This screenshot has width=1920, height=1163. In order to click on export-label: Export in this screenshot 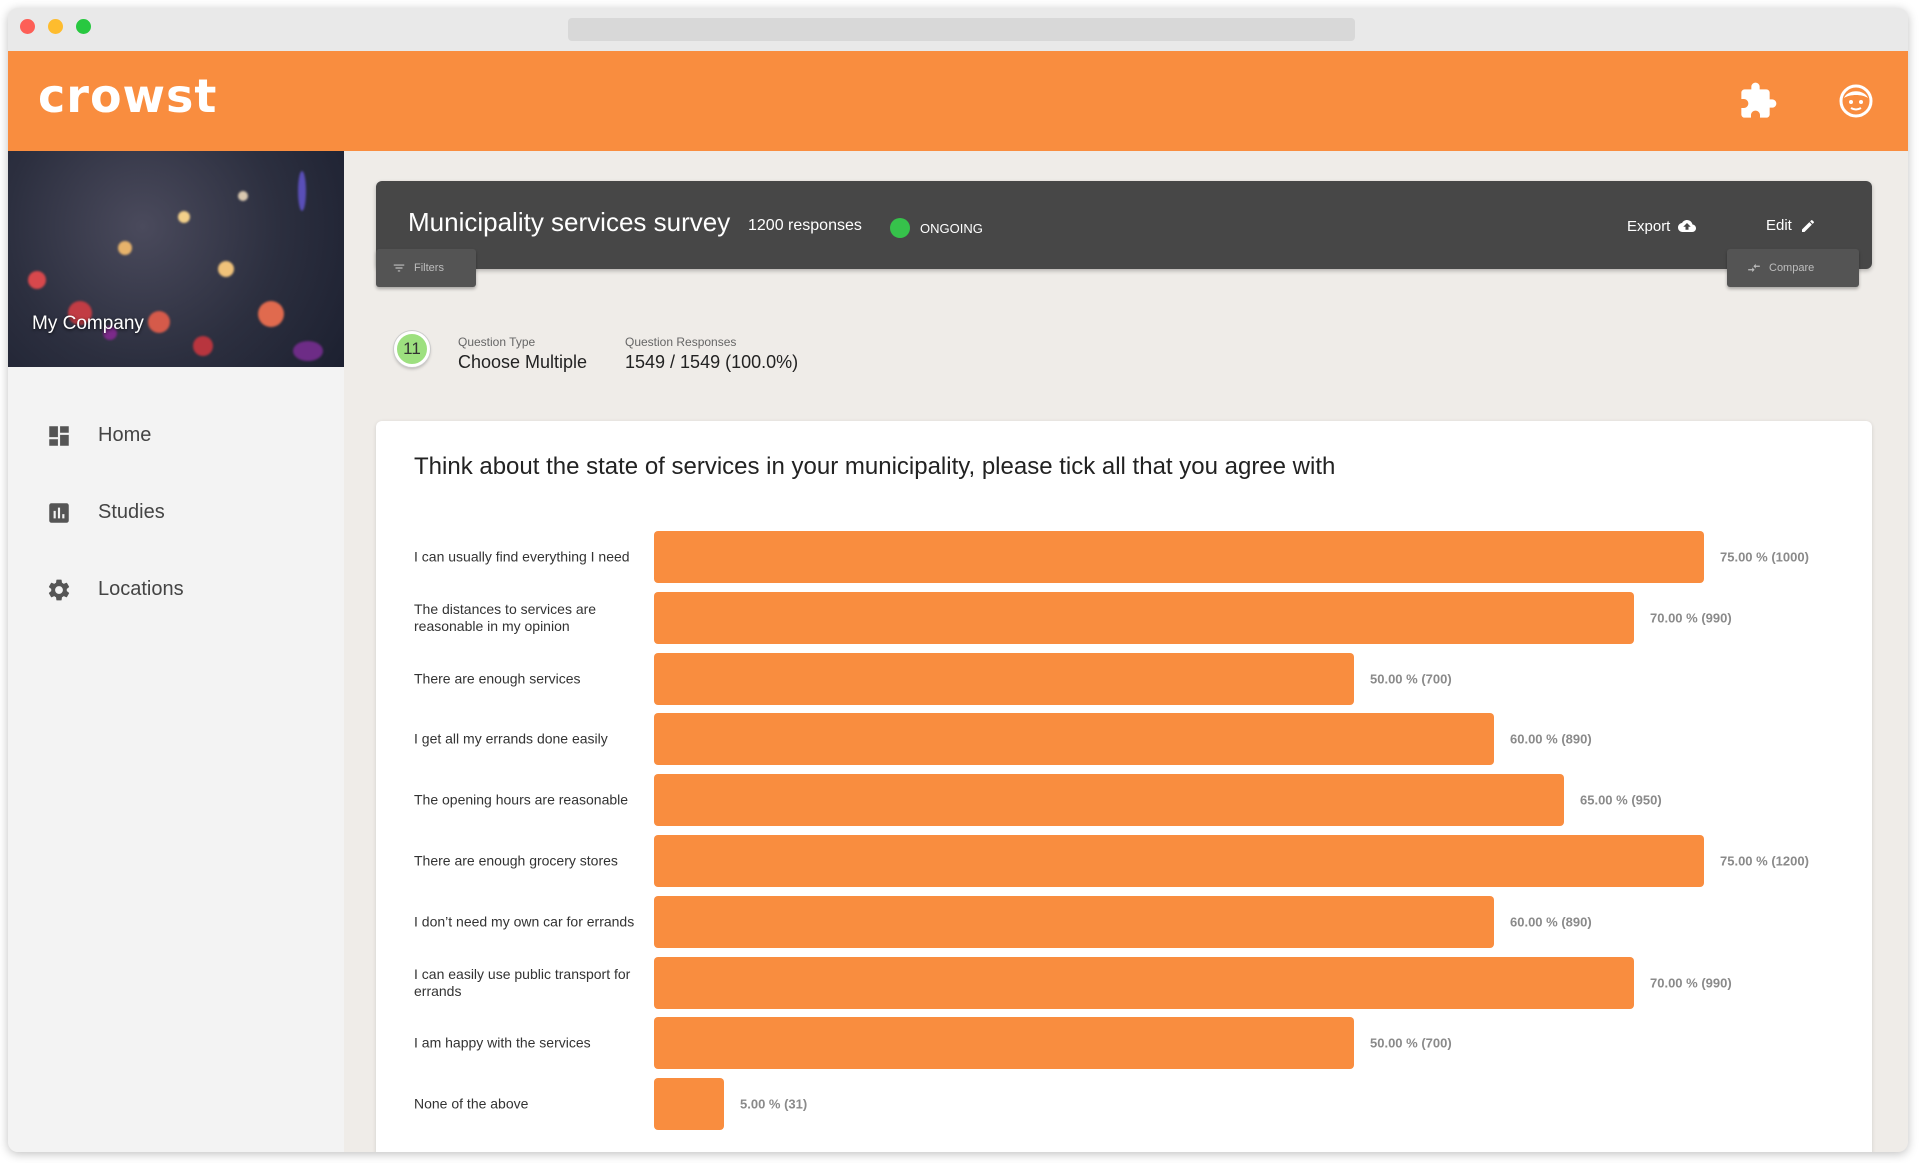, I will do `click(1649, 226)`.